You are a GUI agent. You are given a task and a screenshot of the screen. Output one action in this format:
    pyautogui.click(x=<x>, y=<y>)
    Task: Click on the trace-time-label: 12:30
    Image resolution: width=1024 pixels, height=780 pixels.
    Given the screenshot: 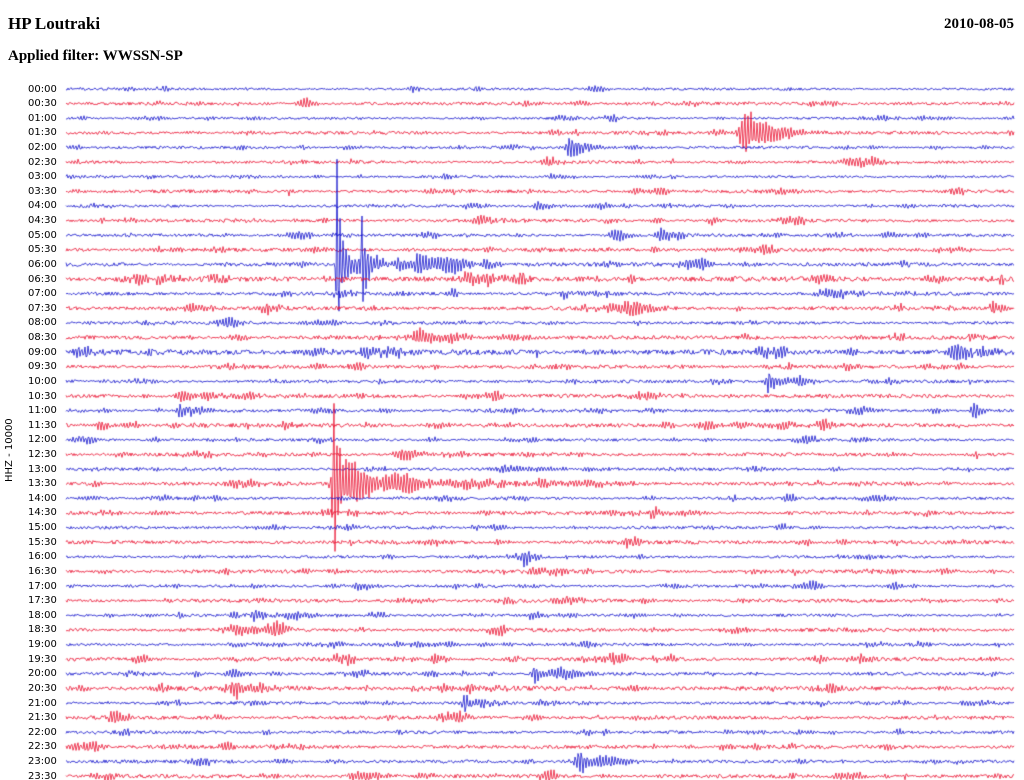 What is the action you would take?
    pyautogui.click(x=42, y=454)
    